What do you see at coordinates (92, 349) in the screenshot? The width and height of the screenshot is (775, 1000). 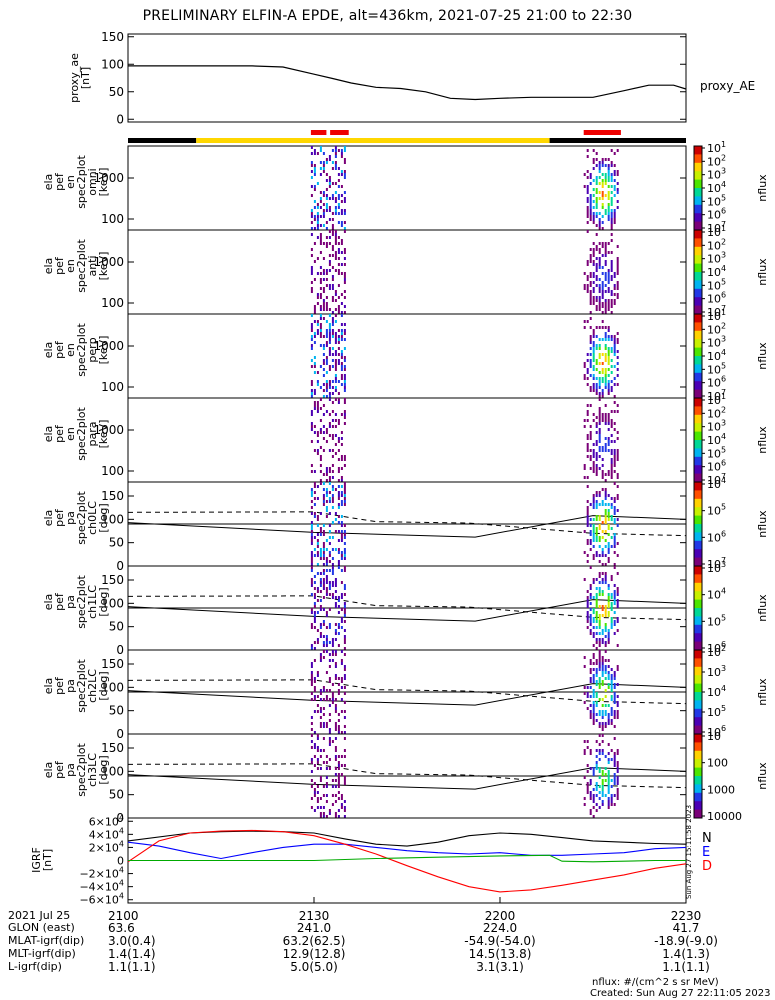 I see `panel-ylabel-line: perp` at bounding box center [92, 349].